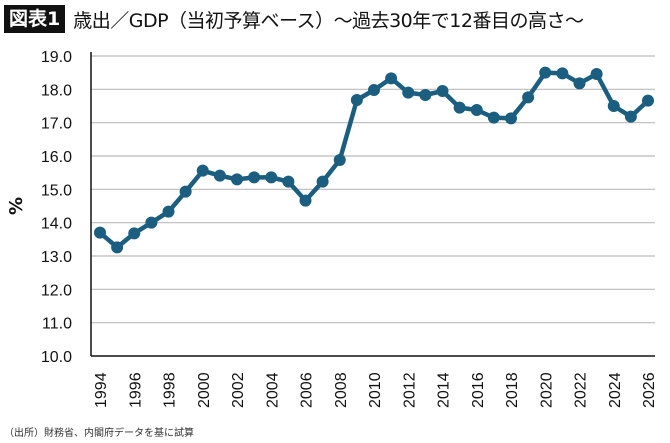 This screenshot has width=670, height=443. I want to click on figure-badge: 図表1, so click(35, 19).